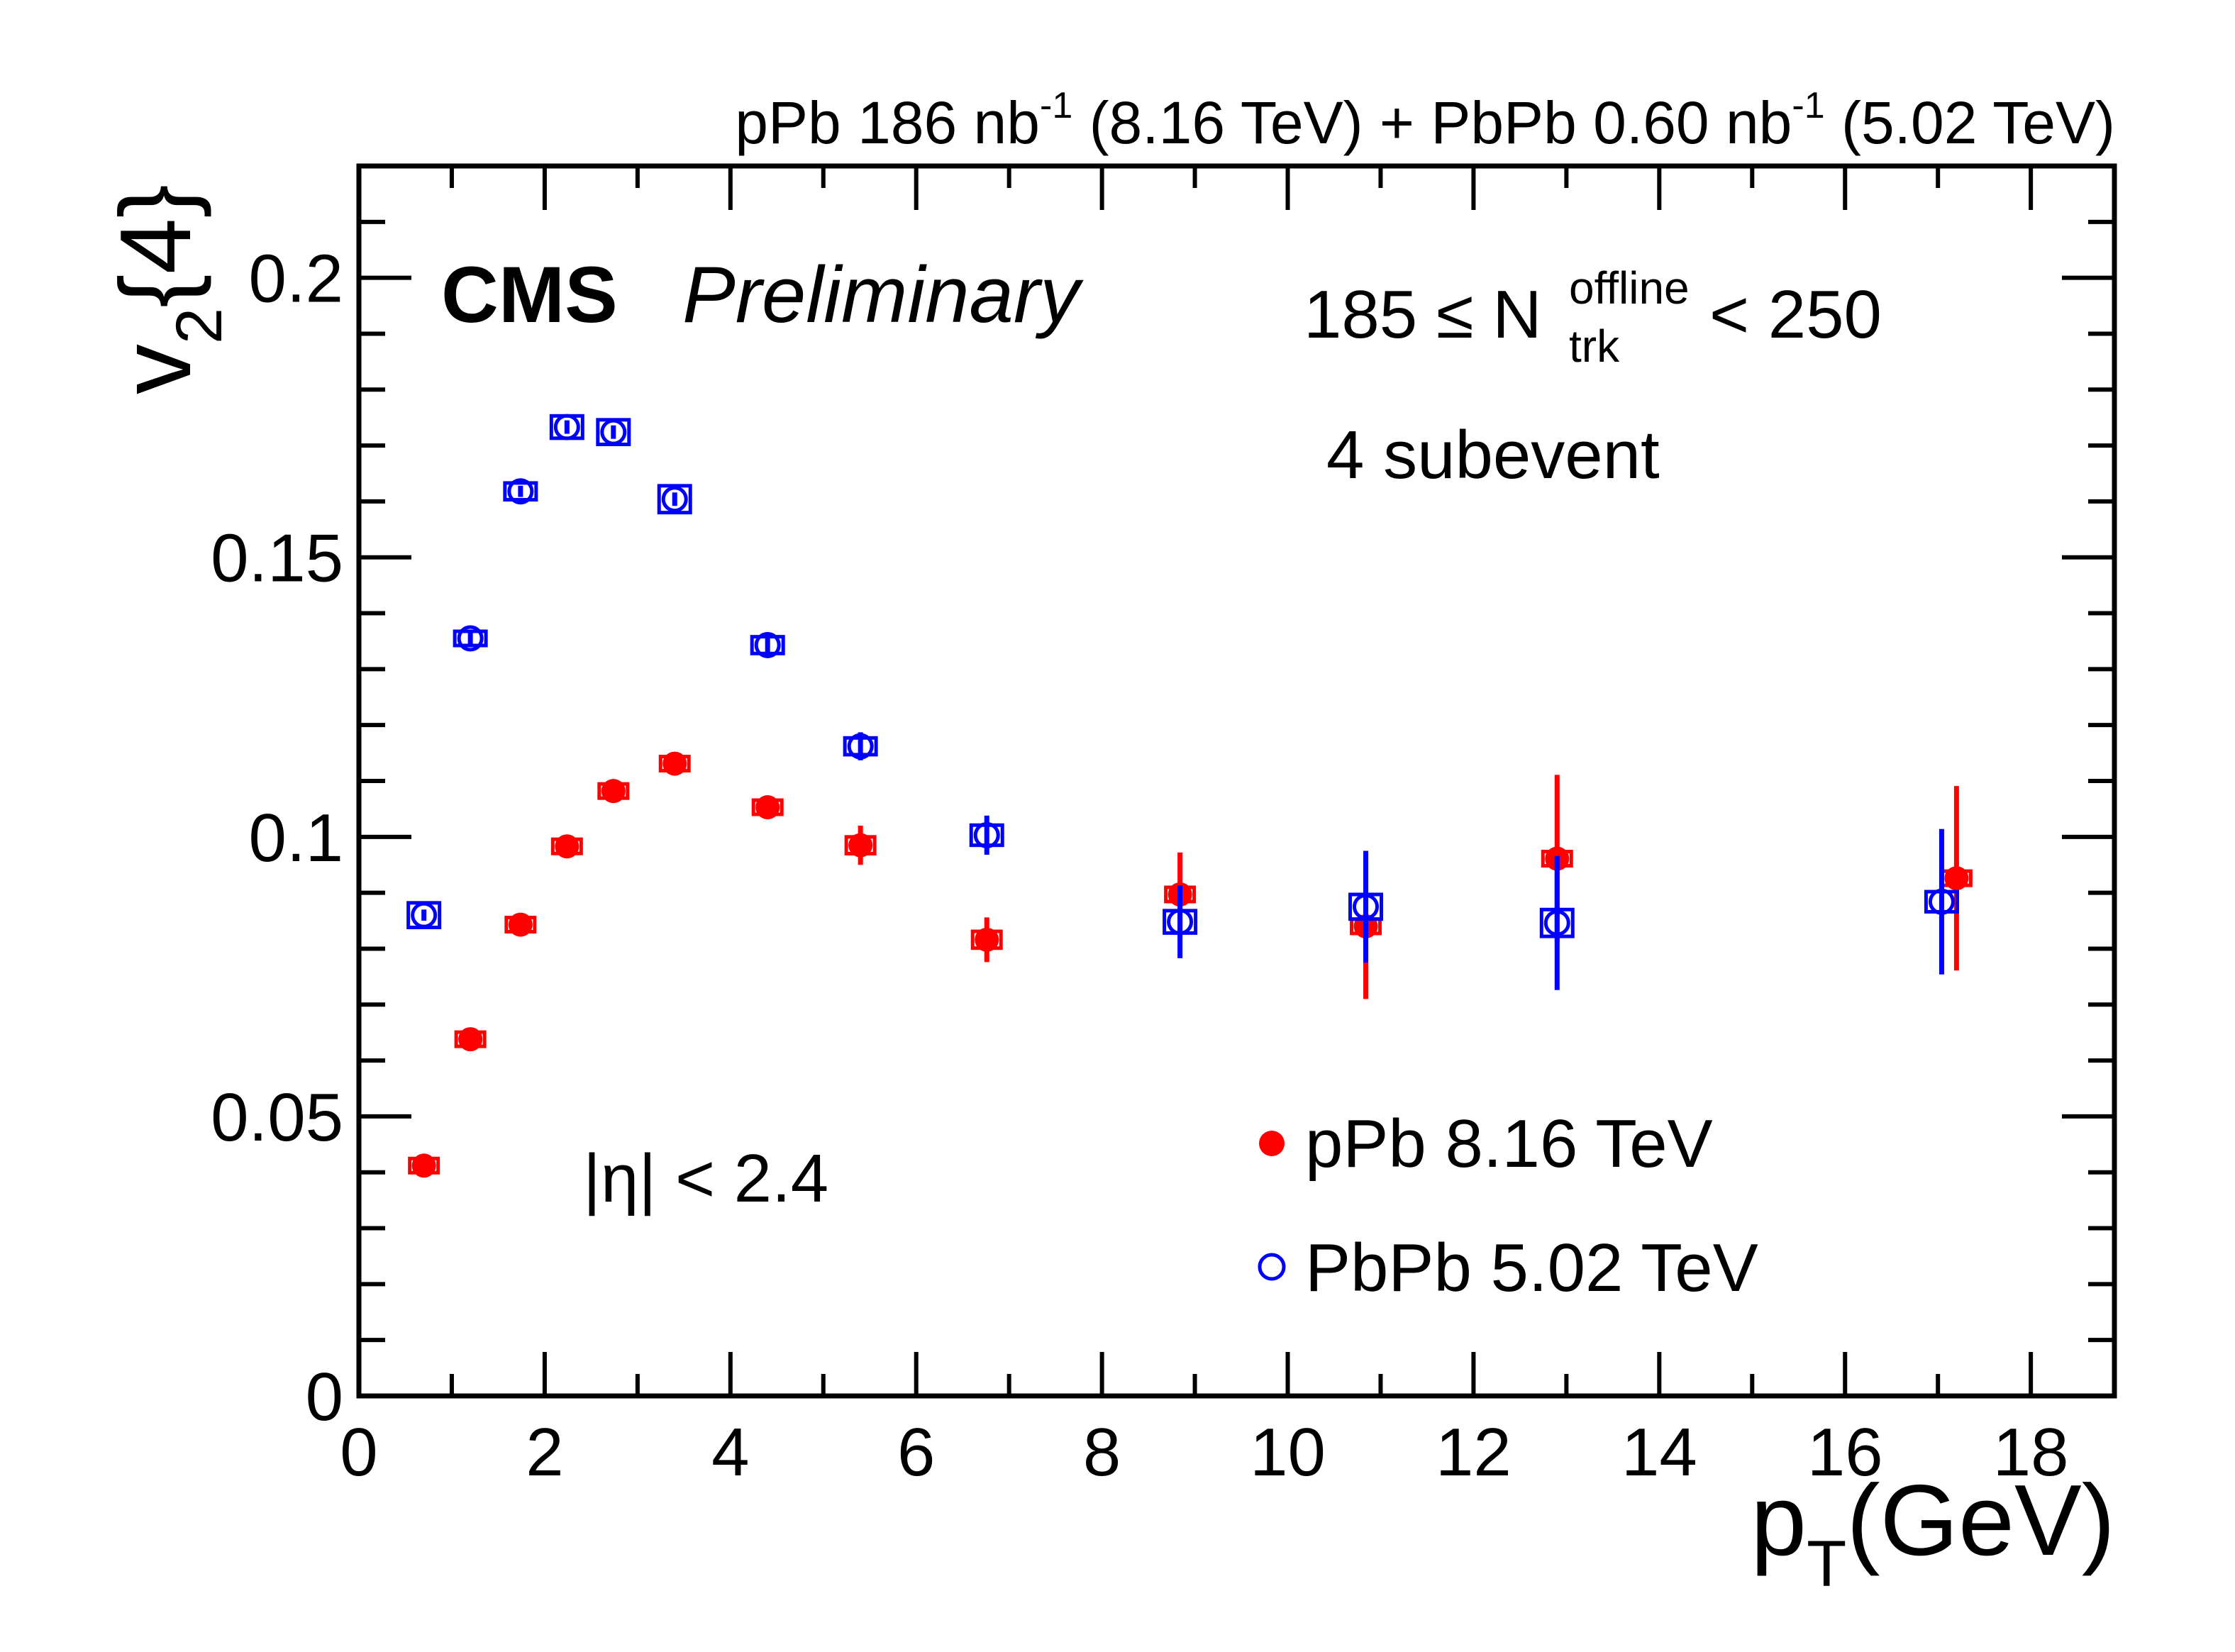 The height and width of the screenshot is (1652, 2235). What do you see at coordinates (544, 1452) in the screenshot?
I see `x-tick-label: 2` at bounding box center [544, 1452].